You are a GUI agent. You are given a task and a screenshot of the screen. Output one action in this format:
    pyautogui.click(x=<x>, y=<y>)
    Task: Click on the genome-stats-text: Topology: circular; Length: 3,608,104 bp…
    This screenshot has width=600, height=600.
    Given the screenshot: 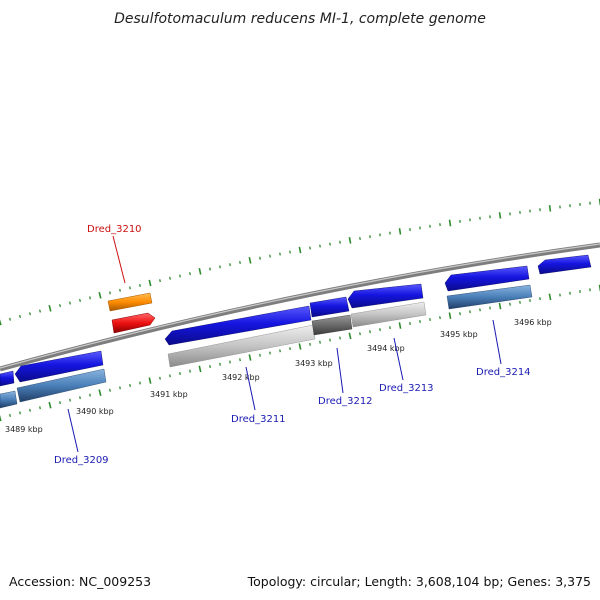 What is the action you would take?
    pyautogui.click(x=419, y=581)
    